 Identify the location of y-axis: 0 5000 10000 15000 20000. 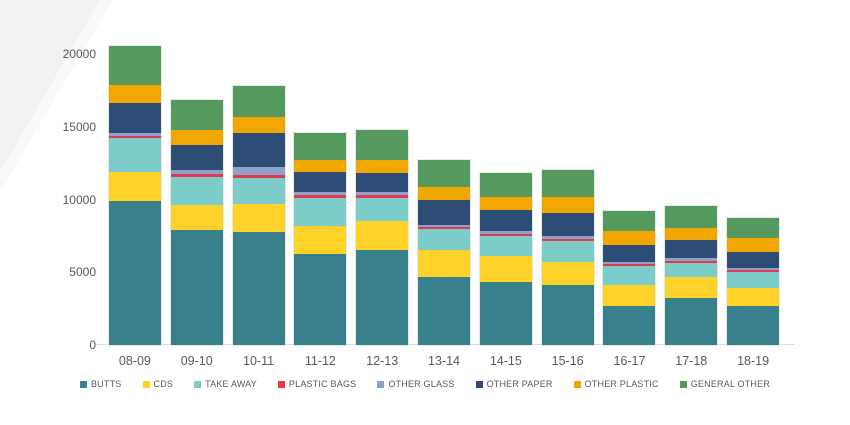
(48, 212).